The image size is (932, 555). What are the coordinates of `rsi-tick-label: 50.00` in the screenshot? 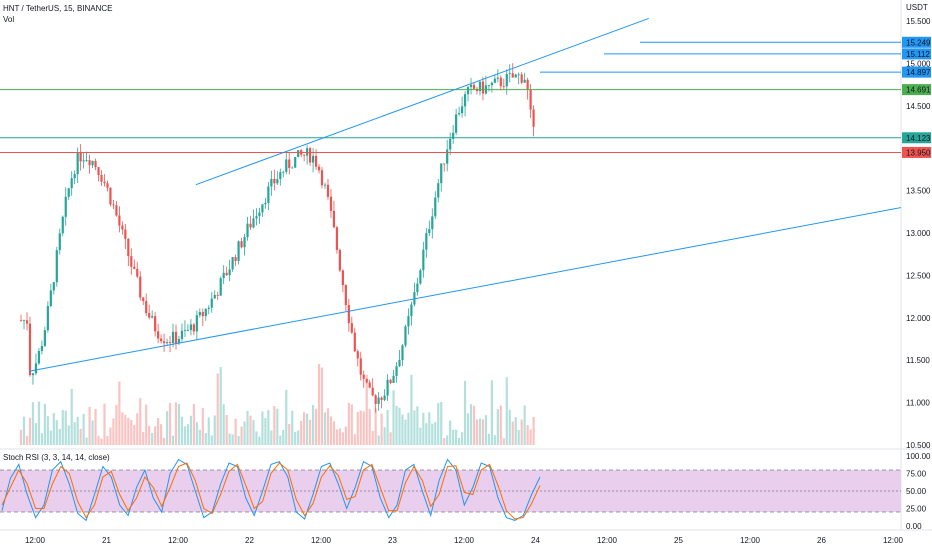 It's located at (916, 491).